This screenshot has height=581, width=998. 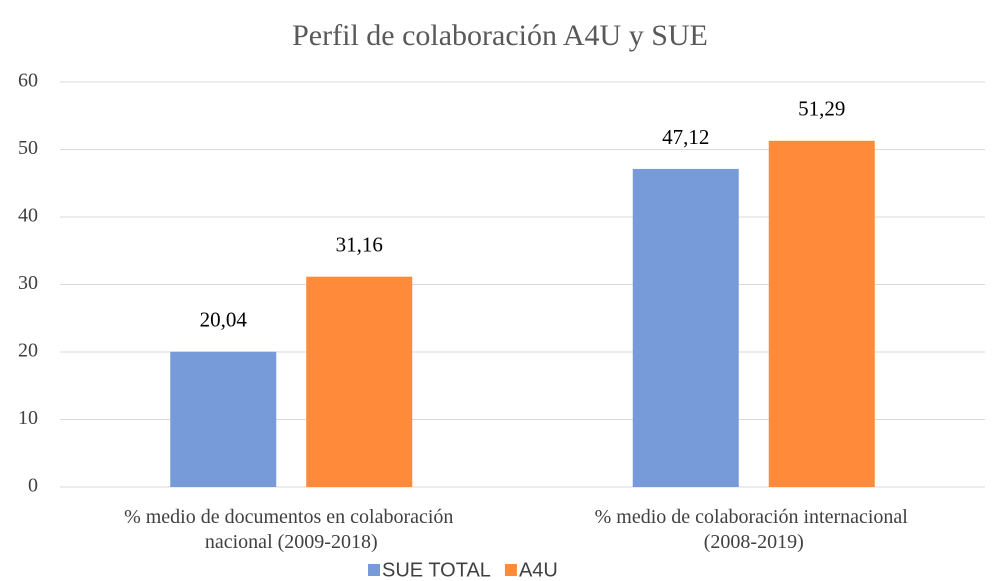 What do you see at coordinates (28, 148) in the screenshot?
I see `y-tick-label: 50` at bounding box center [28, 148].